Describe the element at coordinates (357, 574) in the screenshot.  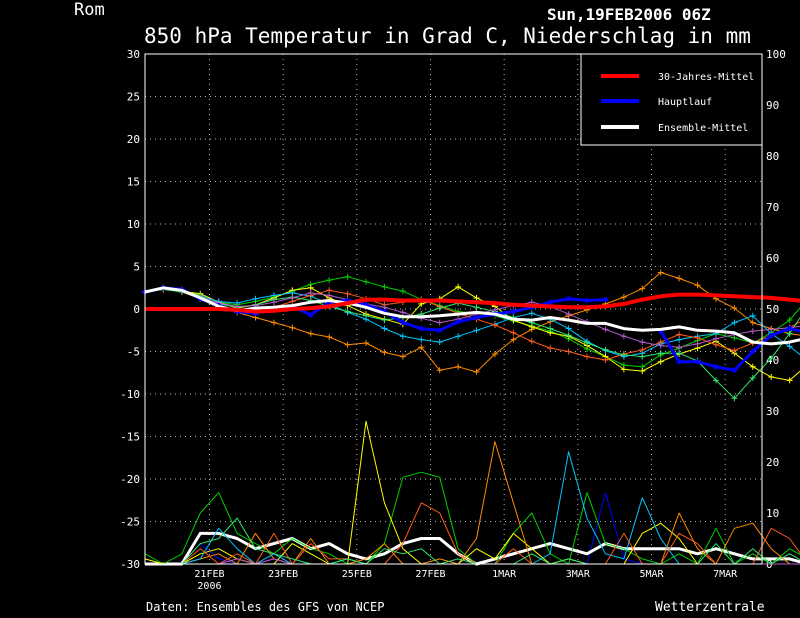
I see `x-tick-label: 25FEB` at that location.